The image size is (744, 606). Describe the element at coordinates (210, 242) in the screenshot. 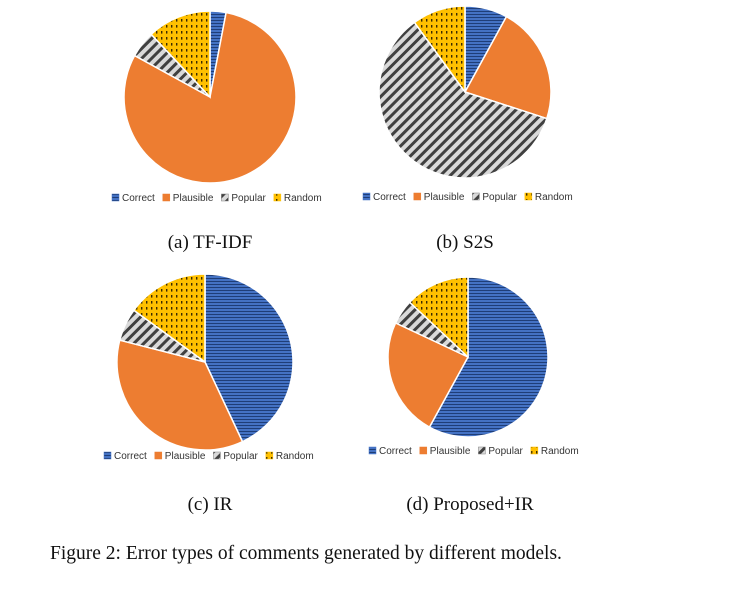

I see `subfigure-caption: (a) TF-IDF` at that location.